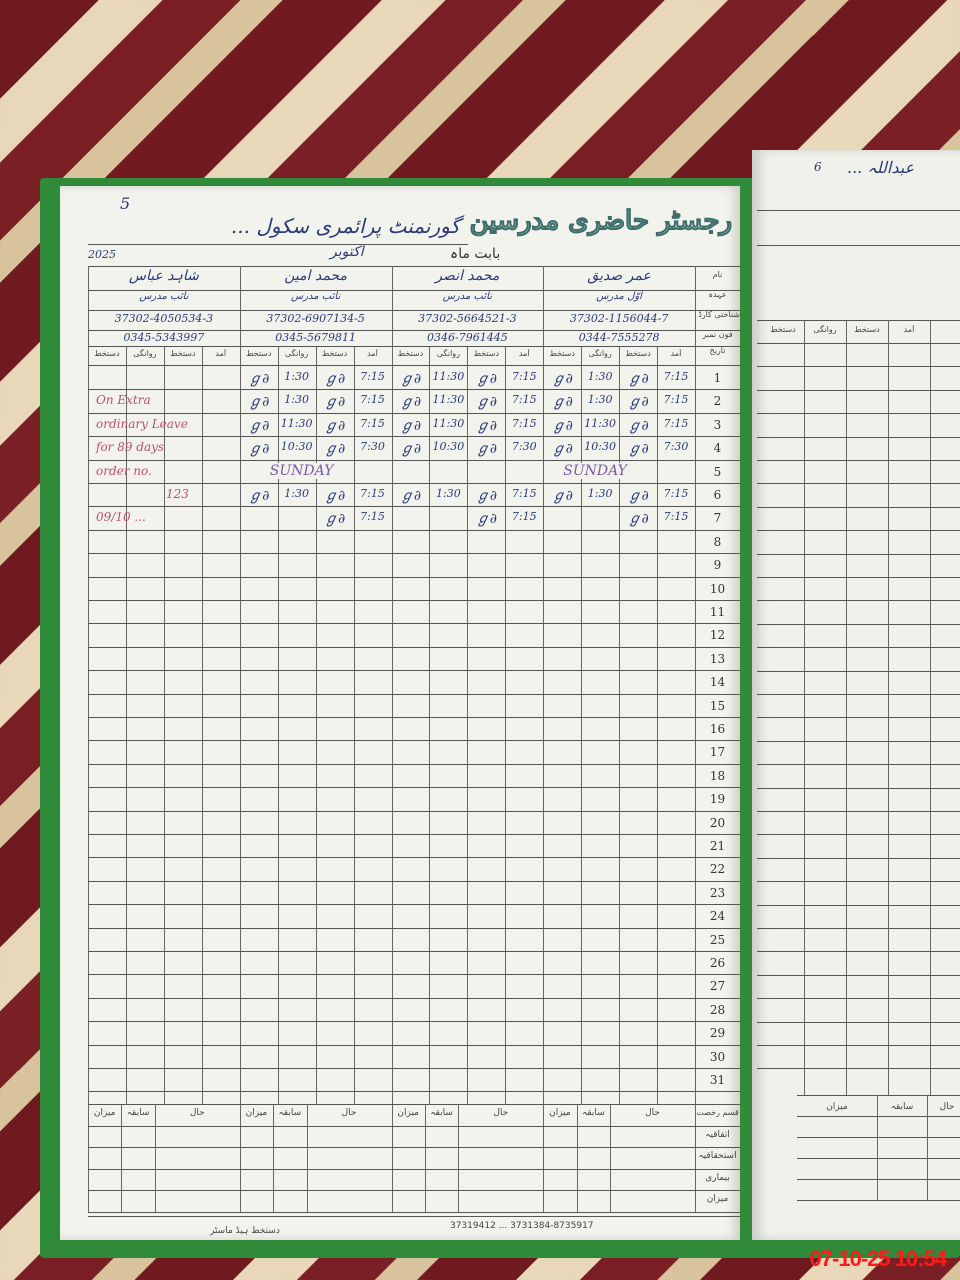  Describe the element at coordinates (717, 350) in the screenshot. I see `row-label-date: تاریخ` at that location.